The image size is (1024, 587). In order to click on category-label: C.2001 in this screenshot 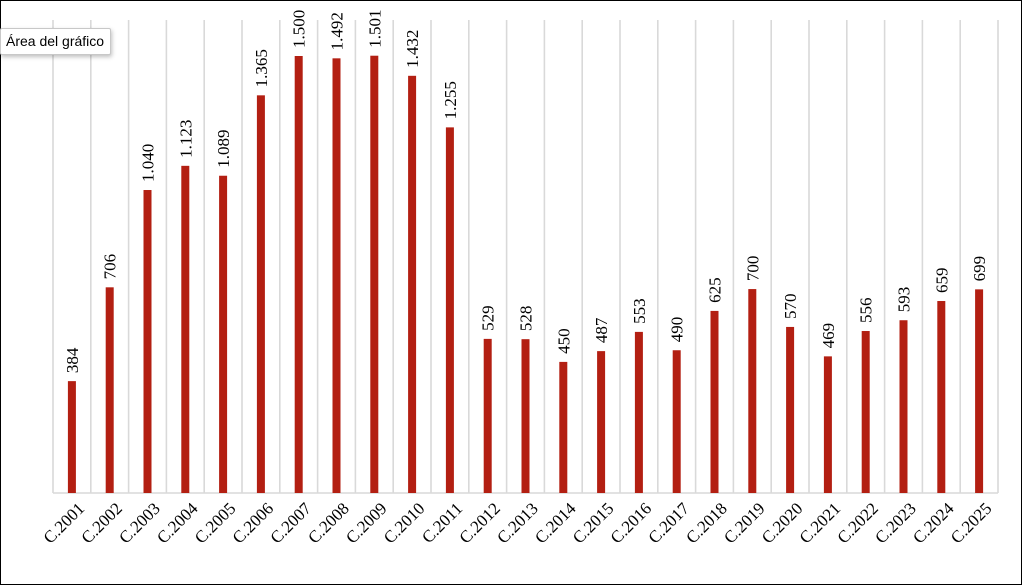, I will do `click(64, 523)`.